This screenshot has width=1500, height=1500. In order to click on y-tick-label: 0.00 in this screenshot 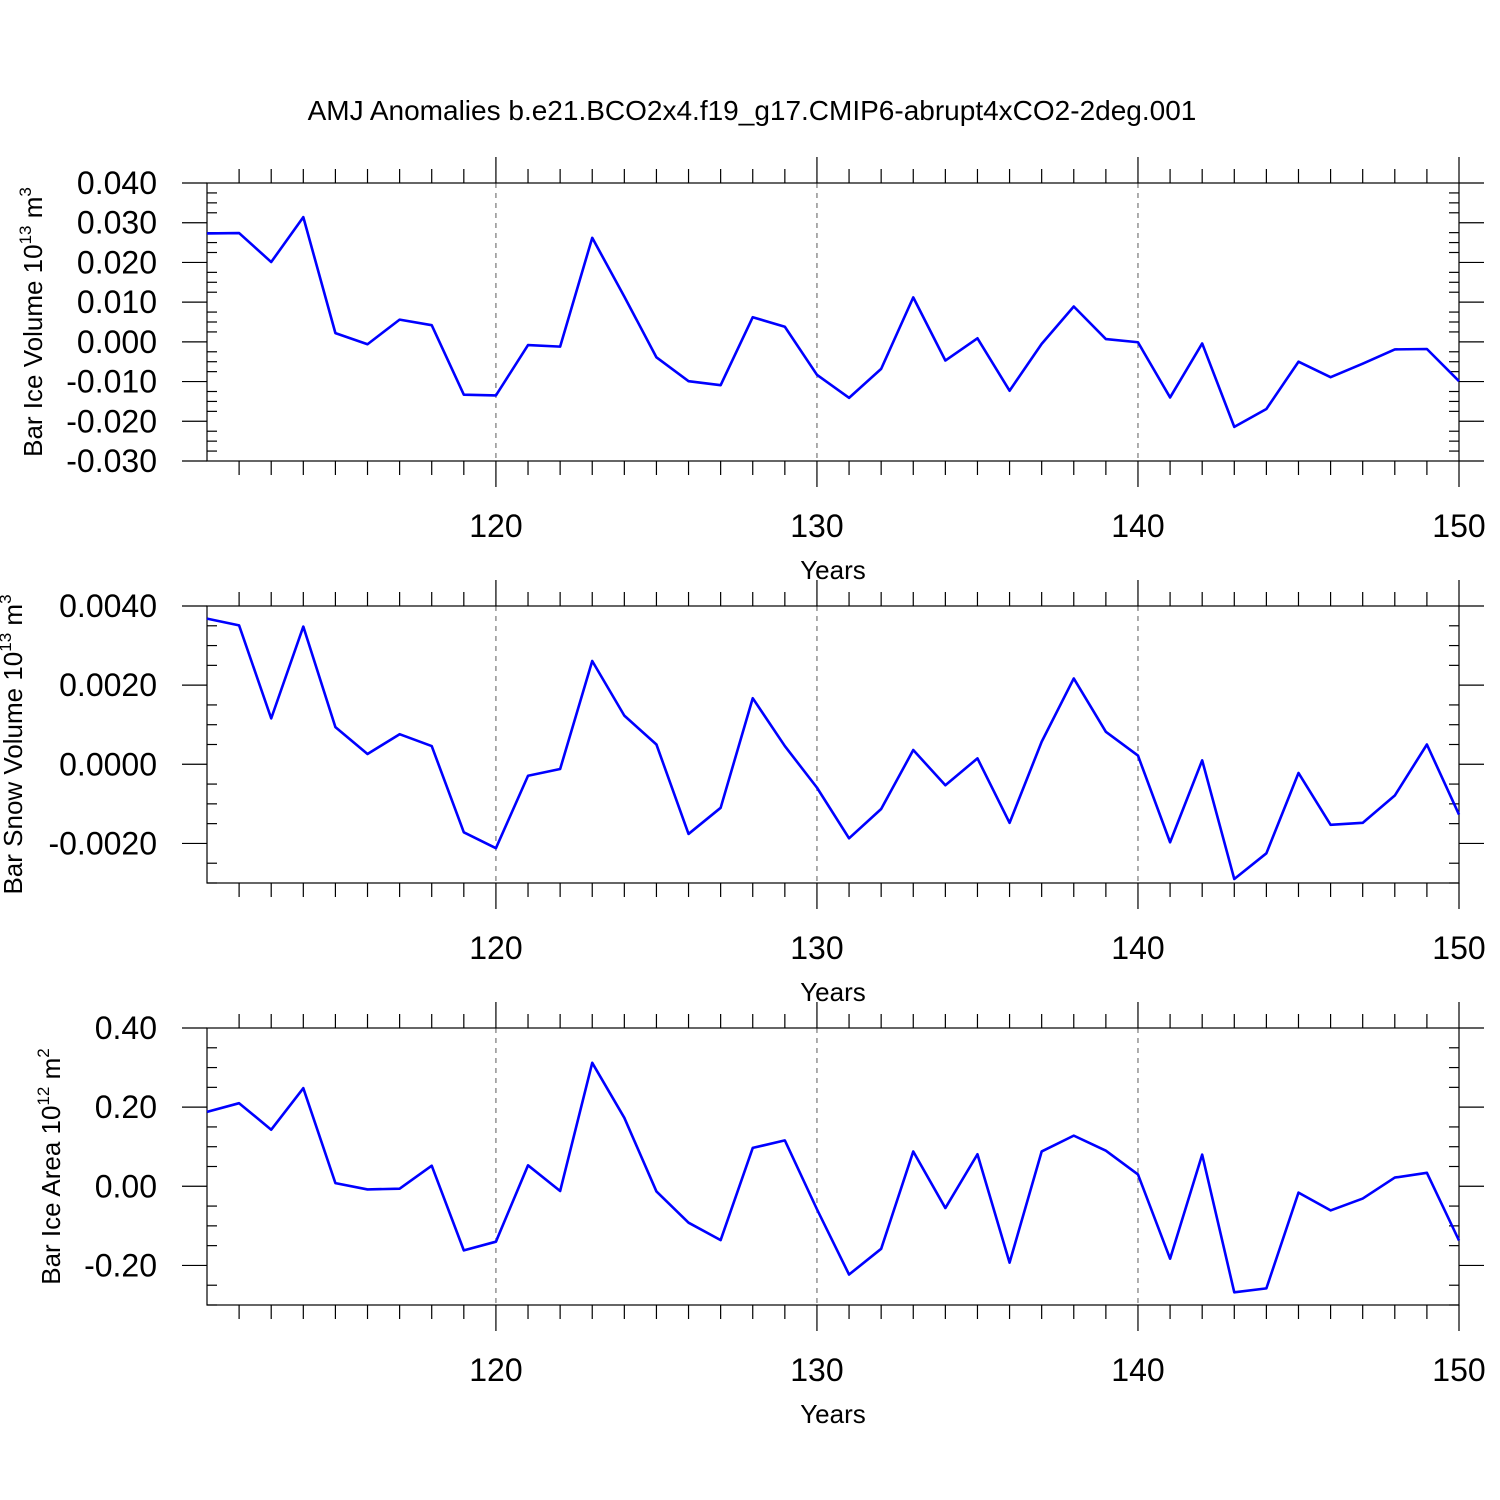, I will do `click(126, 1186)`.